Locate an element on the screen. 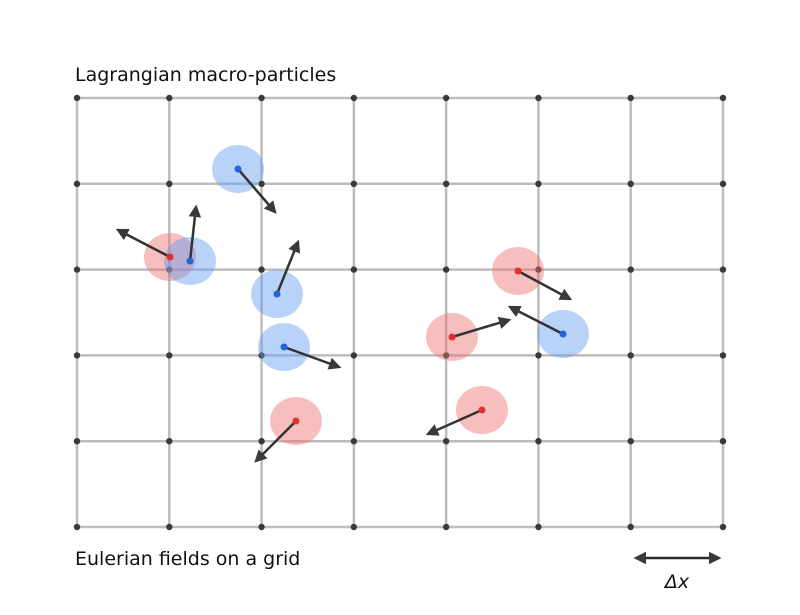 This screenshot has width=800, height=615. title: Lagrangian macro-particles is located at coordinates (205, 75).